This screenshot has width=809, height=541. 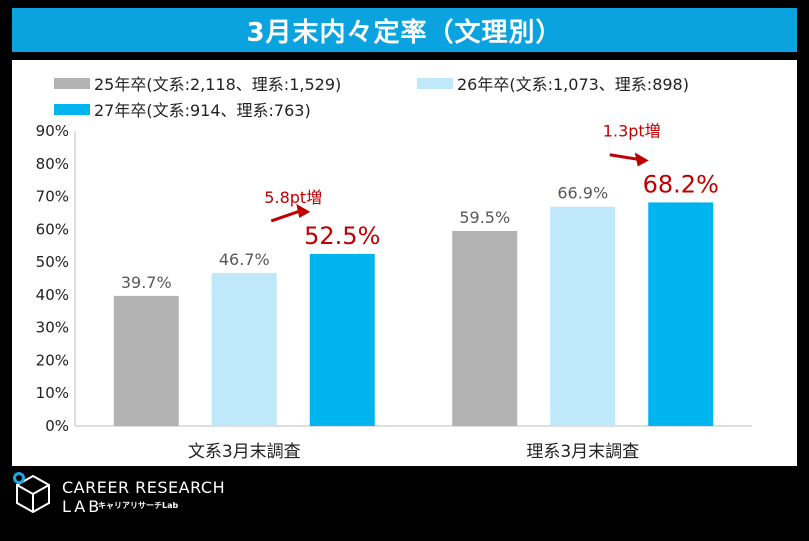 What do you see at coordinates (52, 262) in the screenshot?
I see `y-tick-label: 50%` at bounding box center [52, 262].